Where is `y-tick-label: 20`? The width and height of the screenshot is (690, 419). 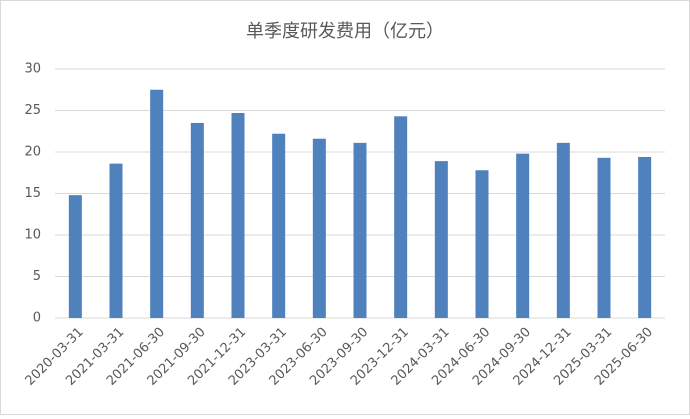
y-tick-label: 20 is located at coordinates (32, 152).